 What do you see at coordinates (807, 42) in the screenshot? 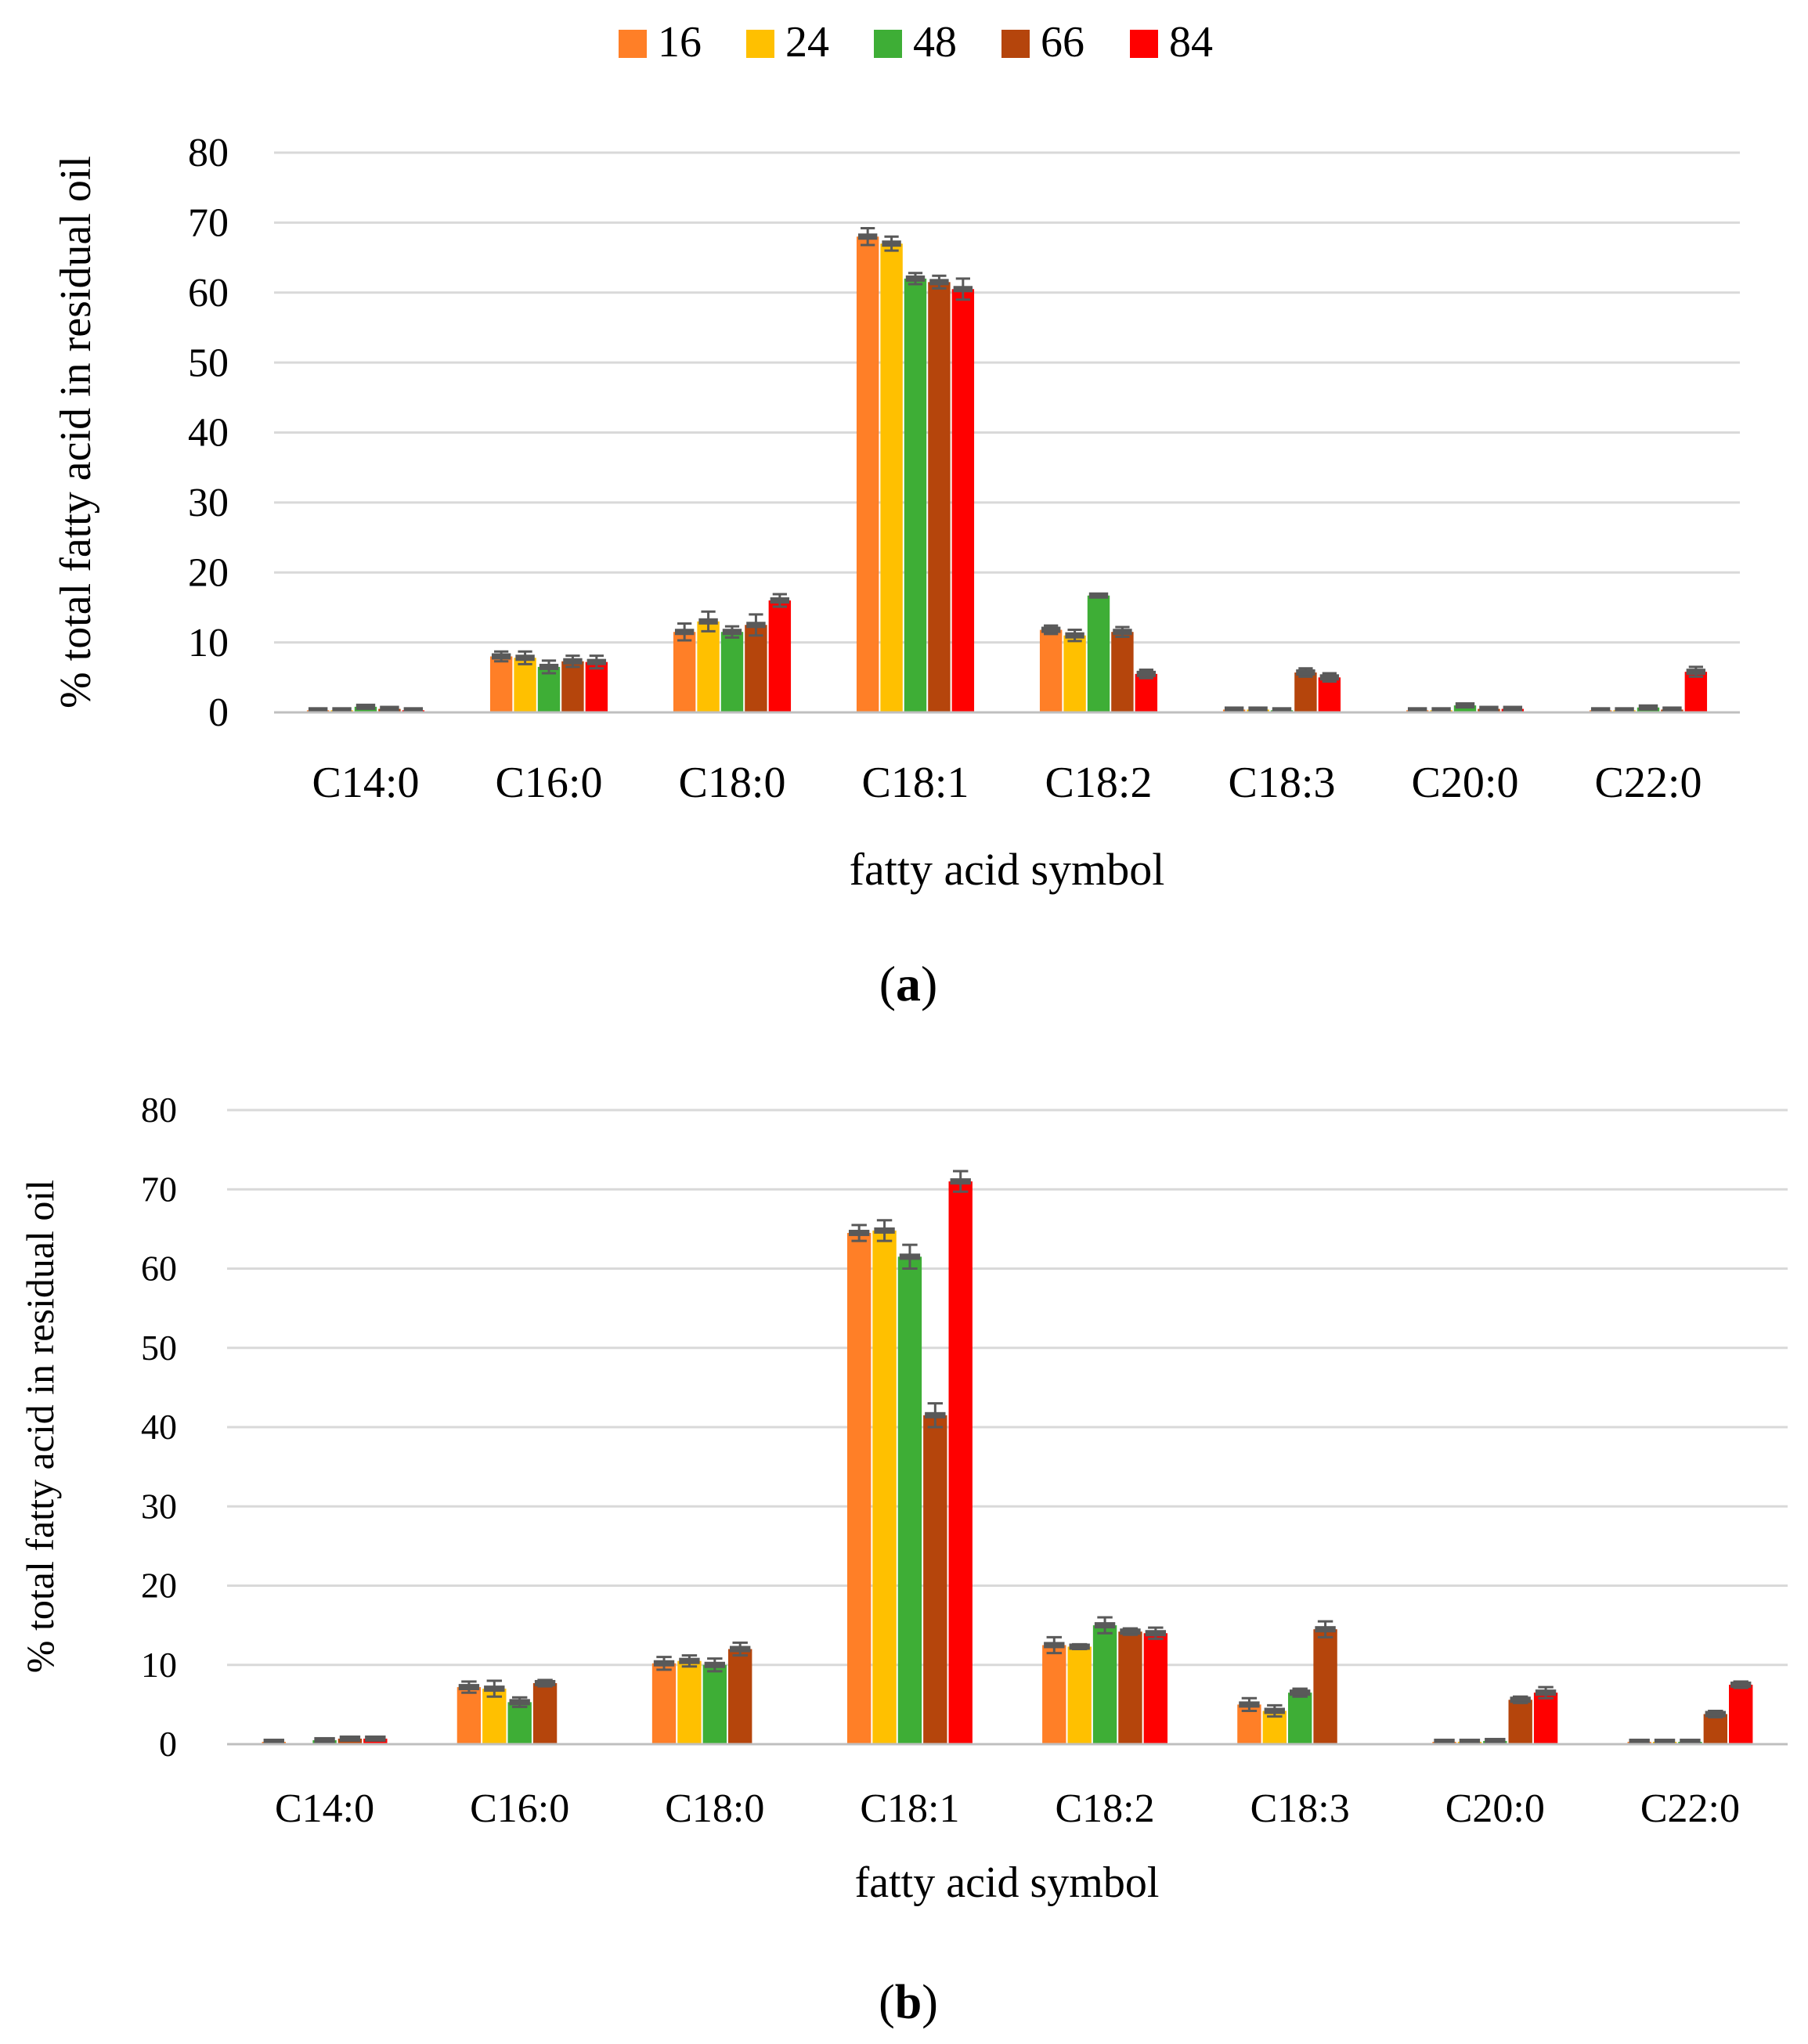
I see `legend-label: 24` at bounding box center [807, 42].